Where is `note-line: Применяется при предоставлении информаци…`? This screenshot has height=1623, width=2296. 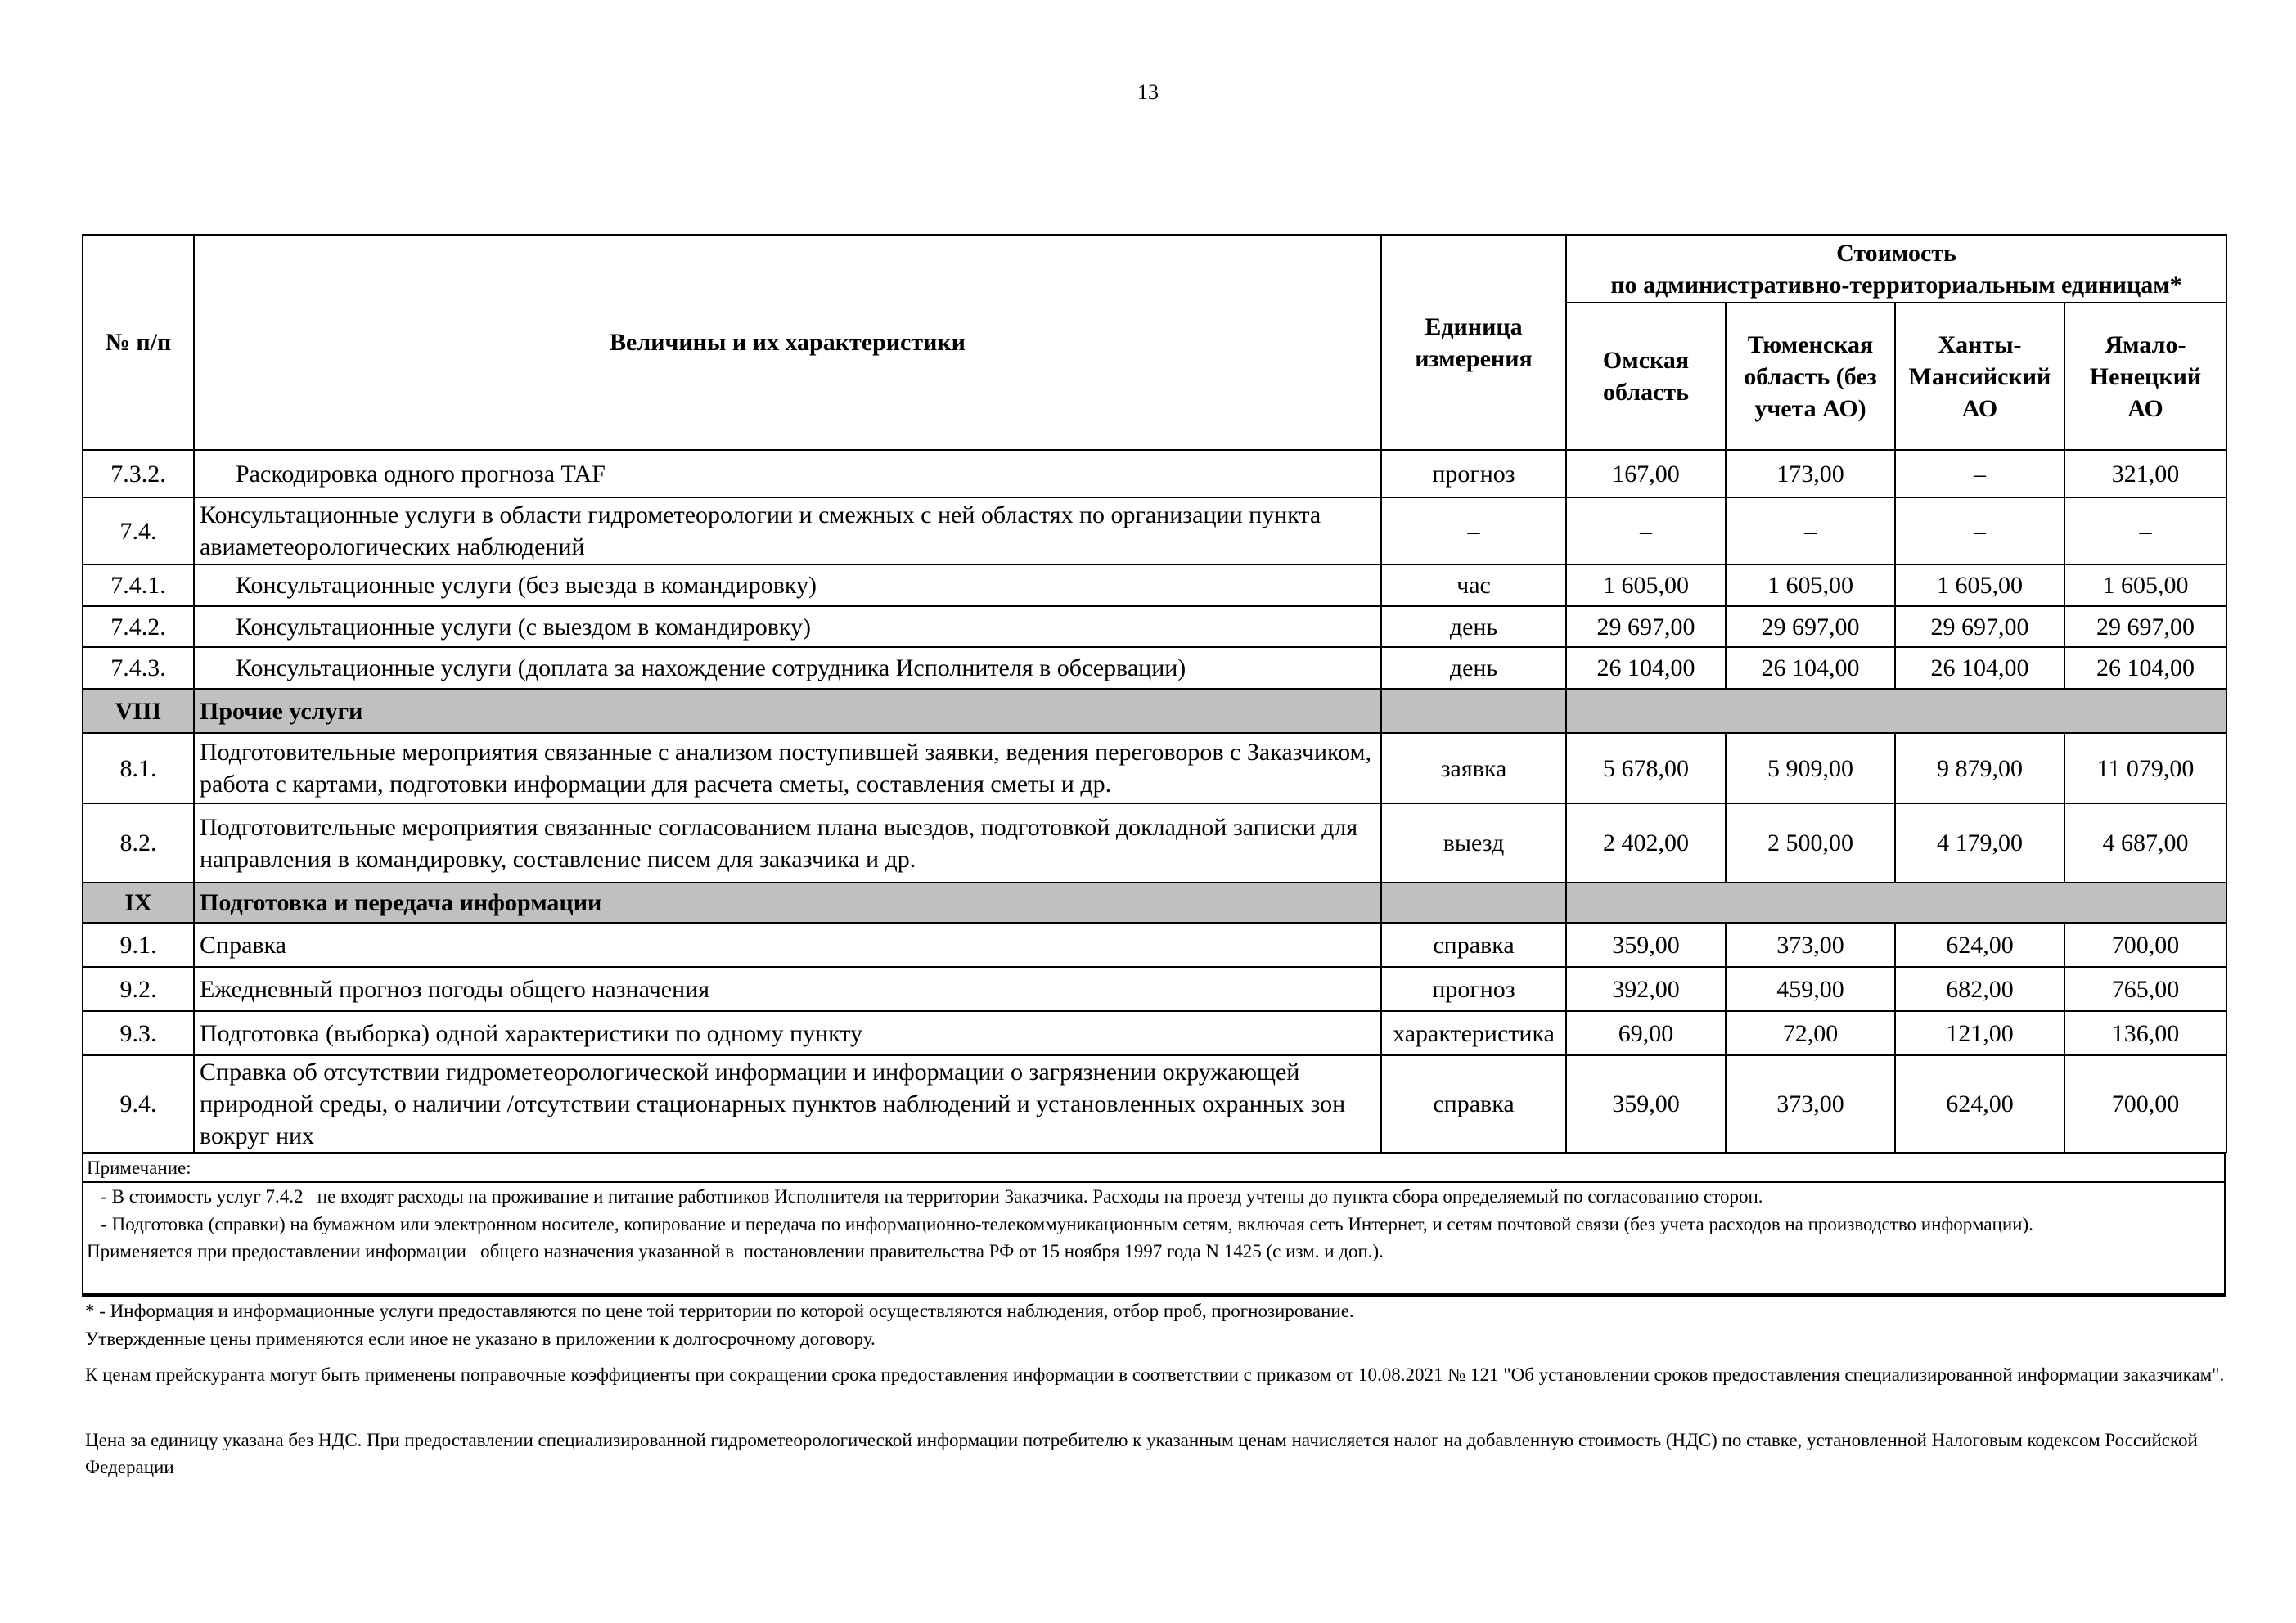
note-line: Применяется при предоставлении информаци… is located at coordinates (735, 1251).